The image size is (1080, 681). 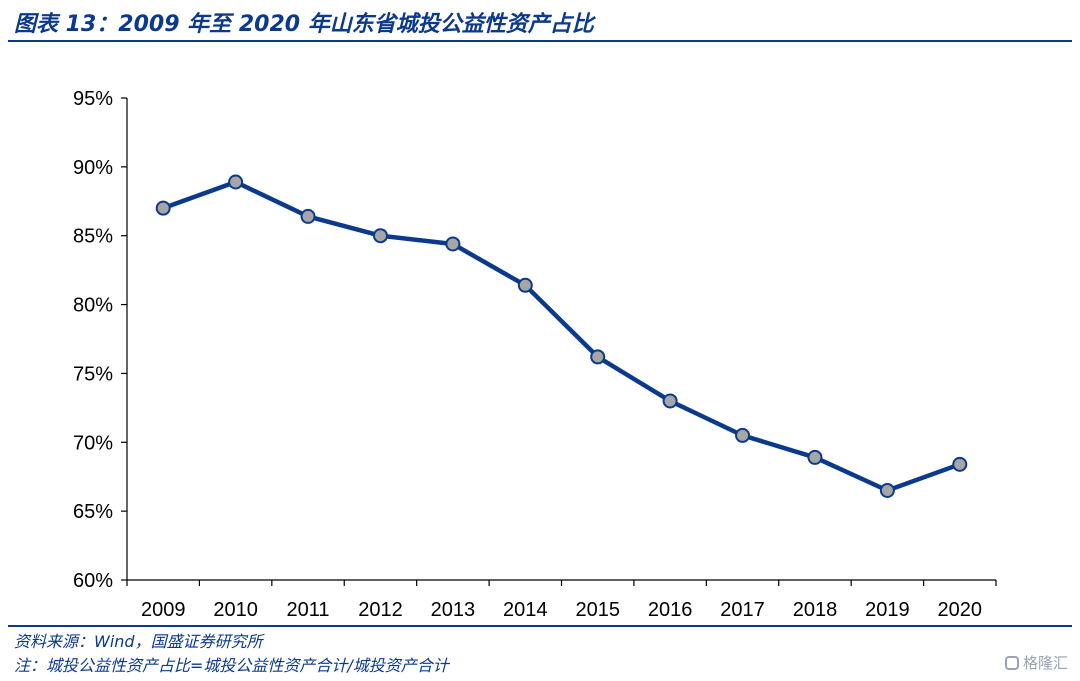 I want to click on watermark: 格隆汇, so click(x=1036, y=662).